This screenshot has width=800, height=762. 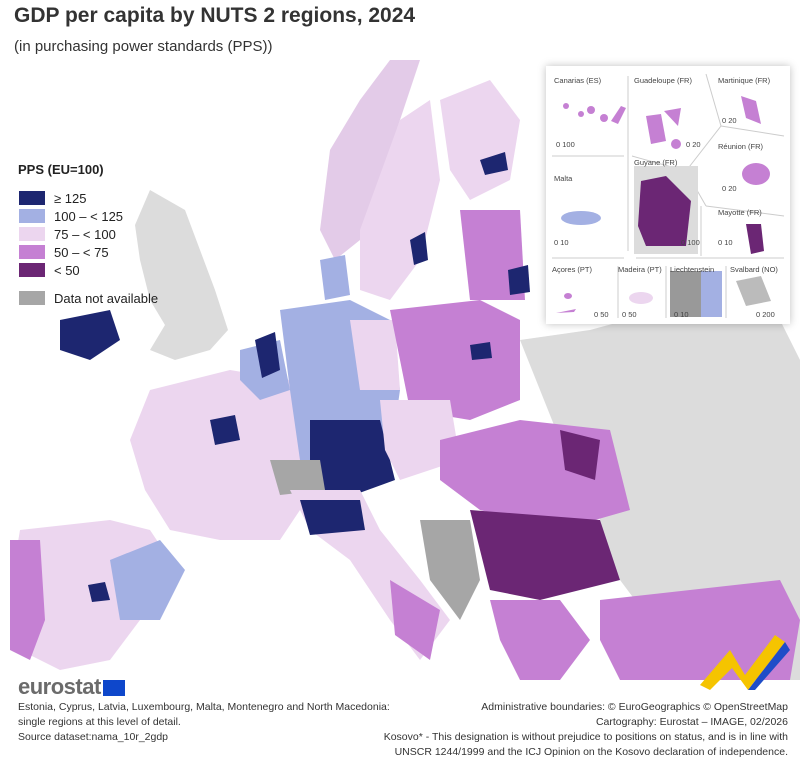 I want to click on eu-flag-icon, so click(x=113, y=688).